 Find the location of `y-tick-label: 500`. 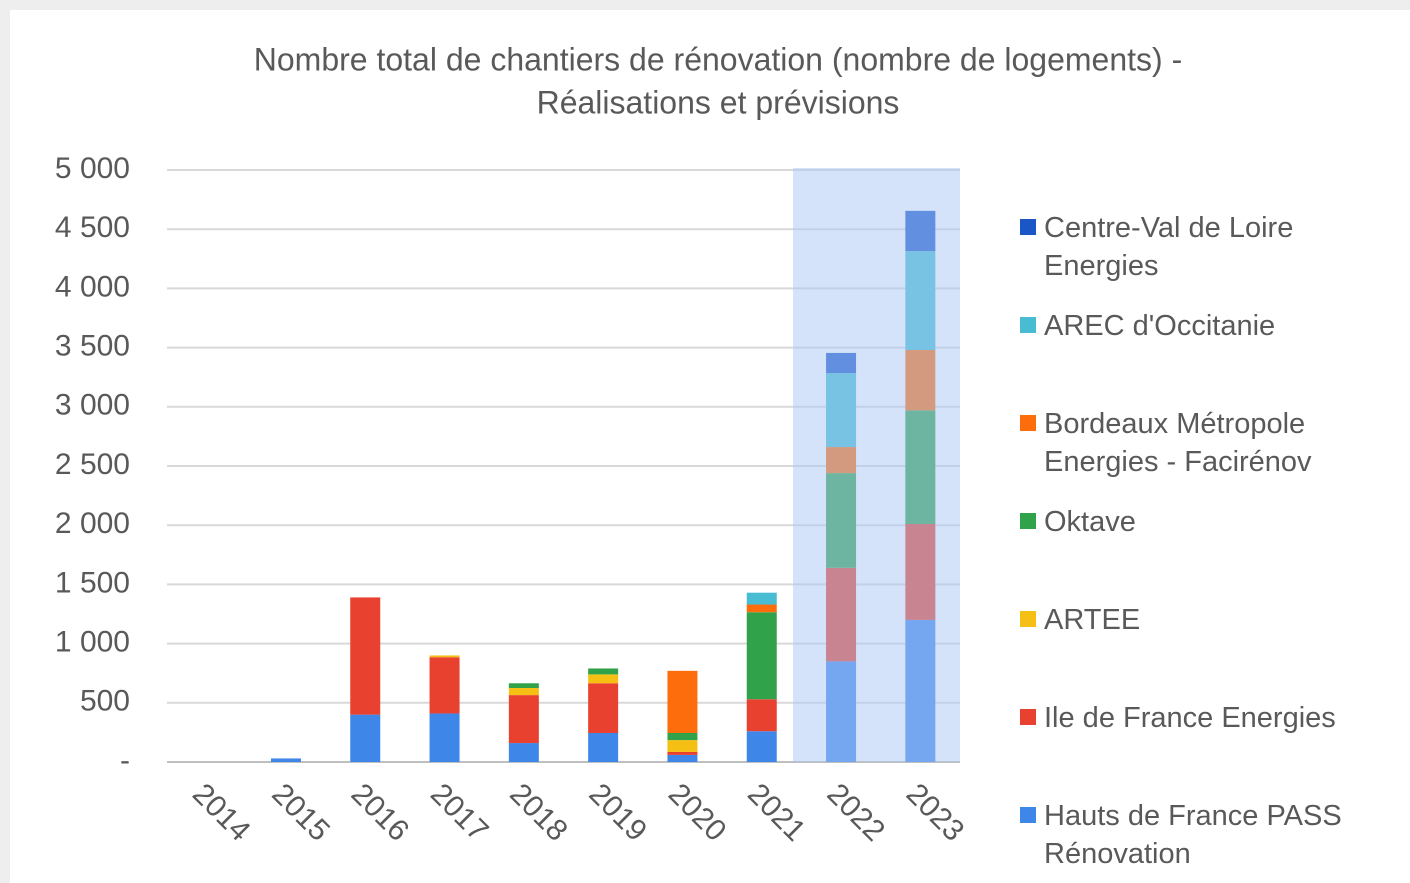

y-tick-label: 500 is located at coordinates (105, 701).